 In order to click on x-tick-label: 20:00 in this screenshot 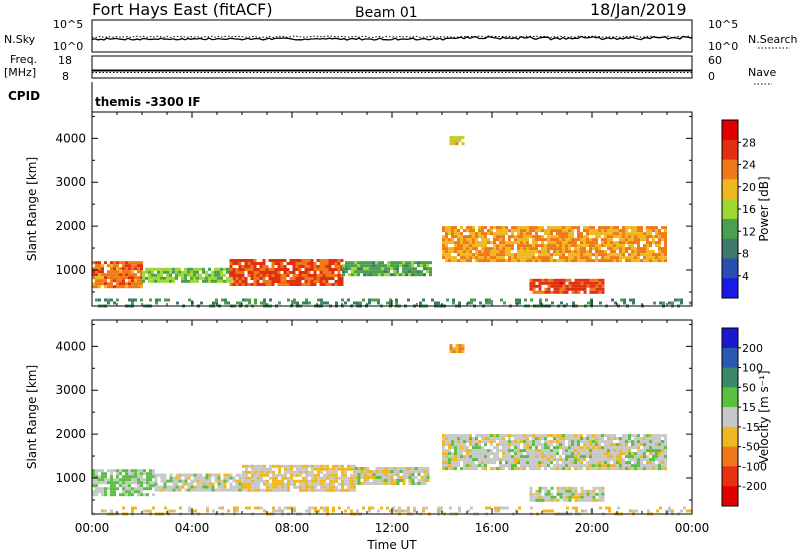, I will do `click(592, 528)`.